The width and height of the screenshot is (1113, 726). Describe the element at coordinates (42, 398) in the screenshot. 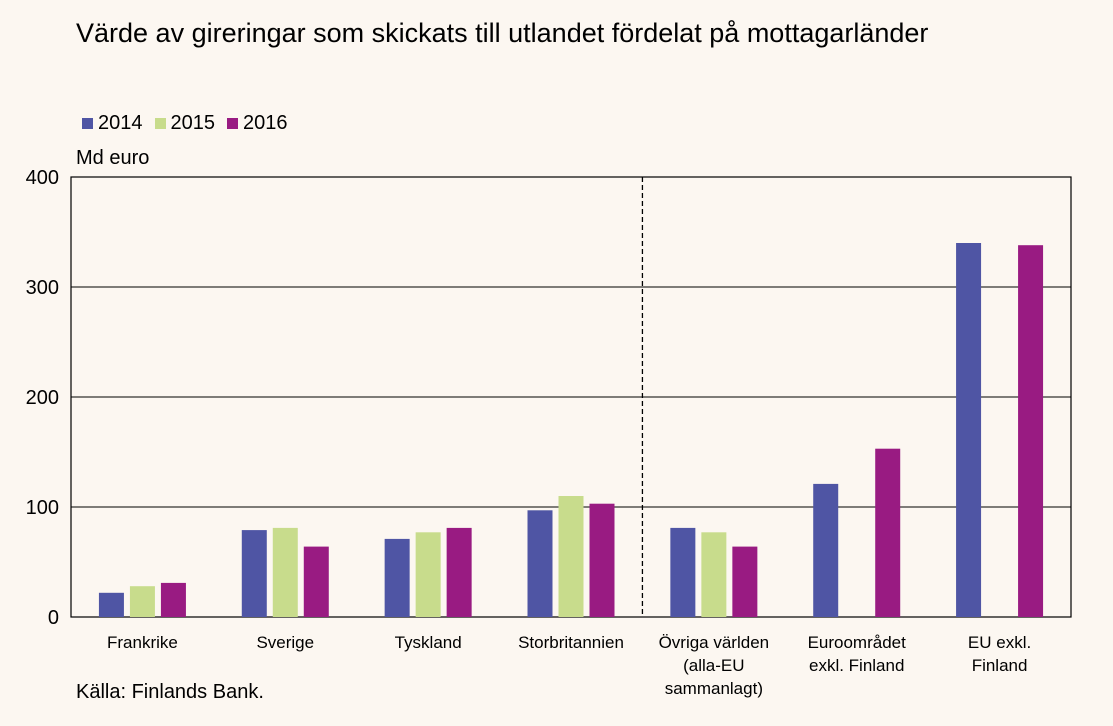

I see `y-tick-label-200: 200` at that location.